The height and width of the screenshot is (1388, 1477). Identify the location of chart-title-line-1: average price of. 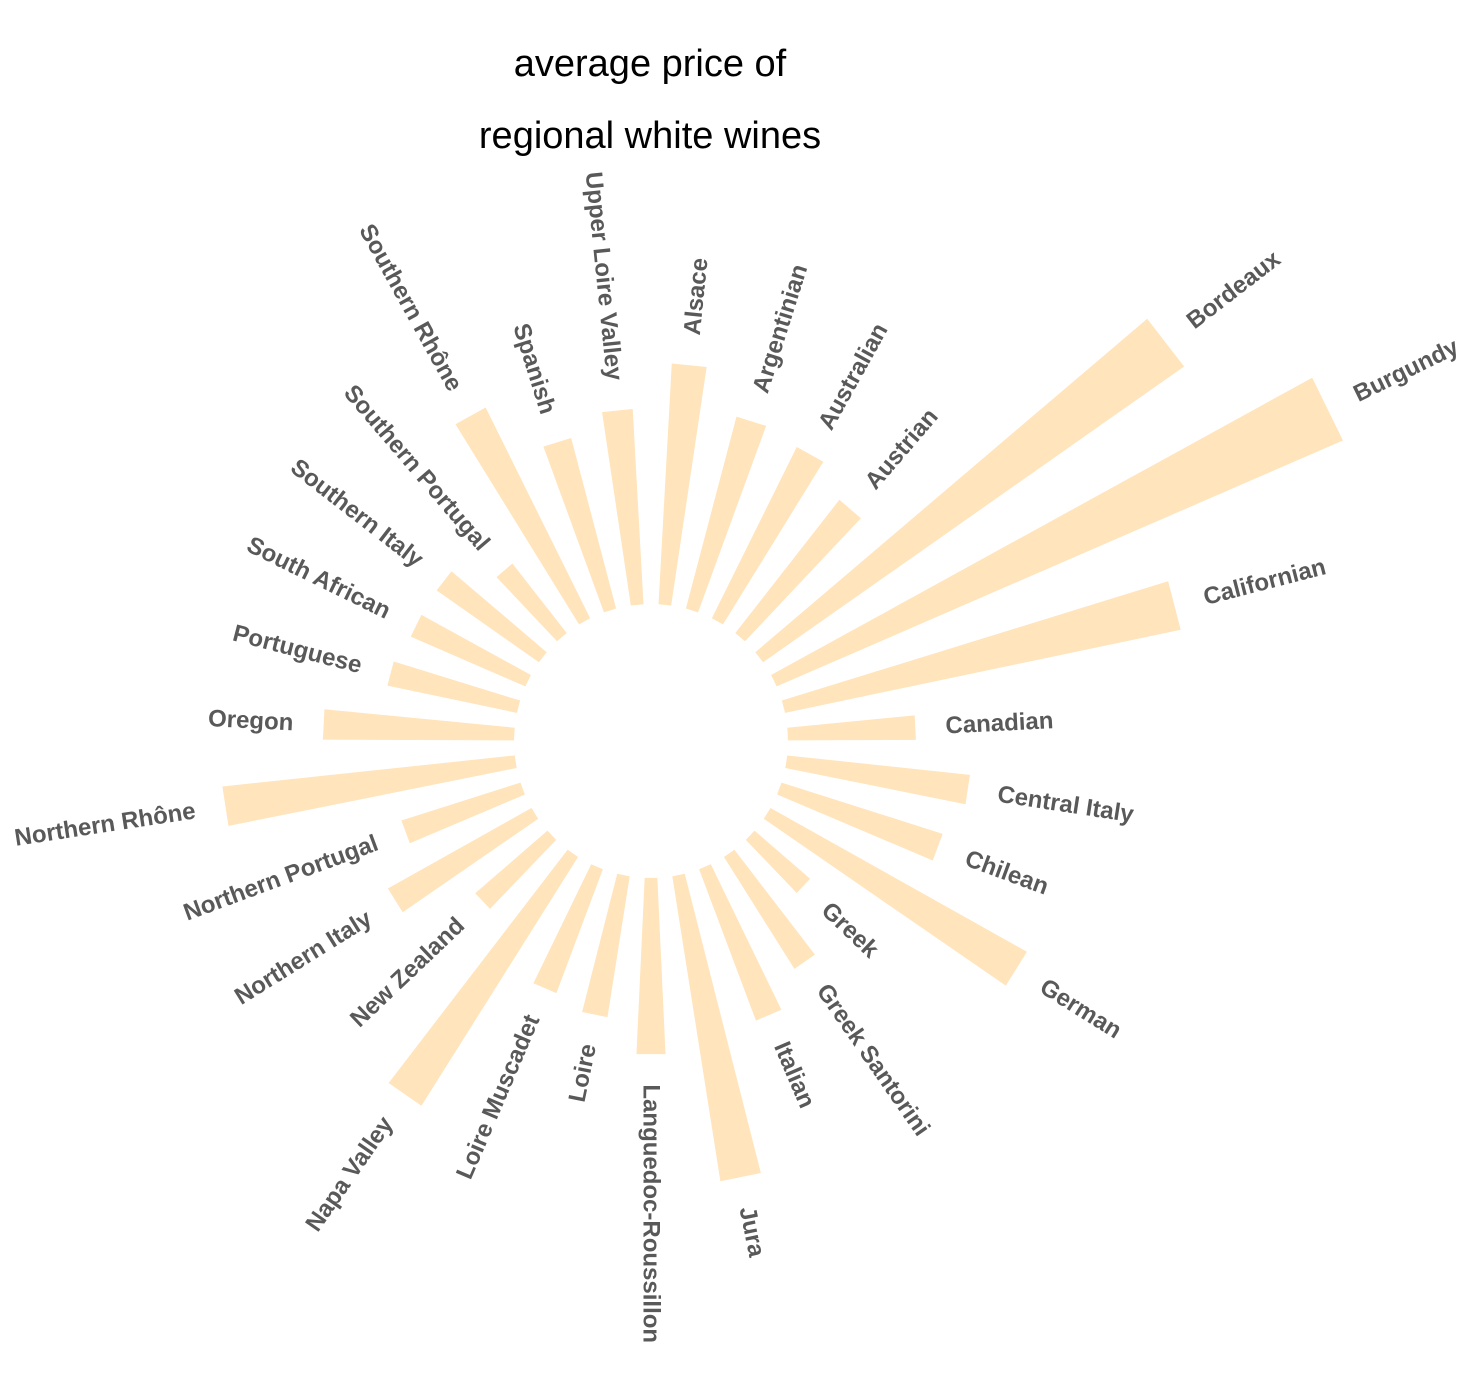
(650, 64).